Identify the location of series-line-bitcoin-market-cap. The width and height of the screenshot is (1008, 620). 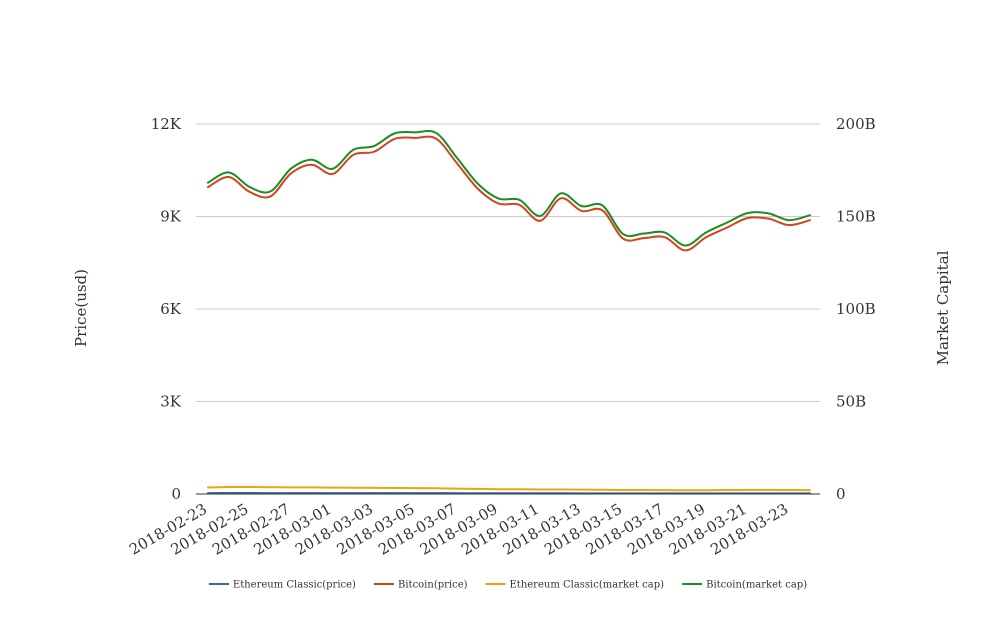
(509, 188).